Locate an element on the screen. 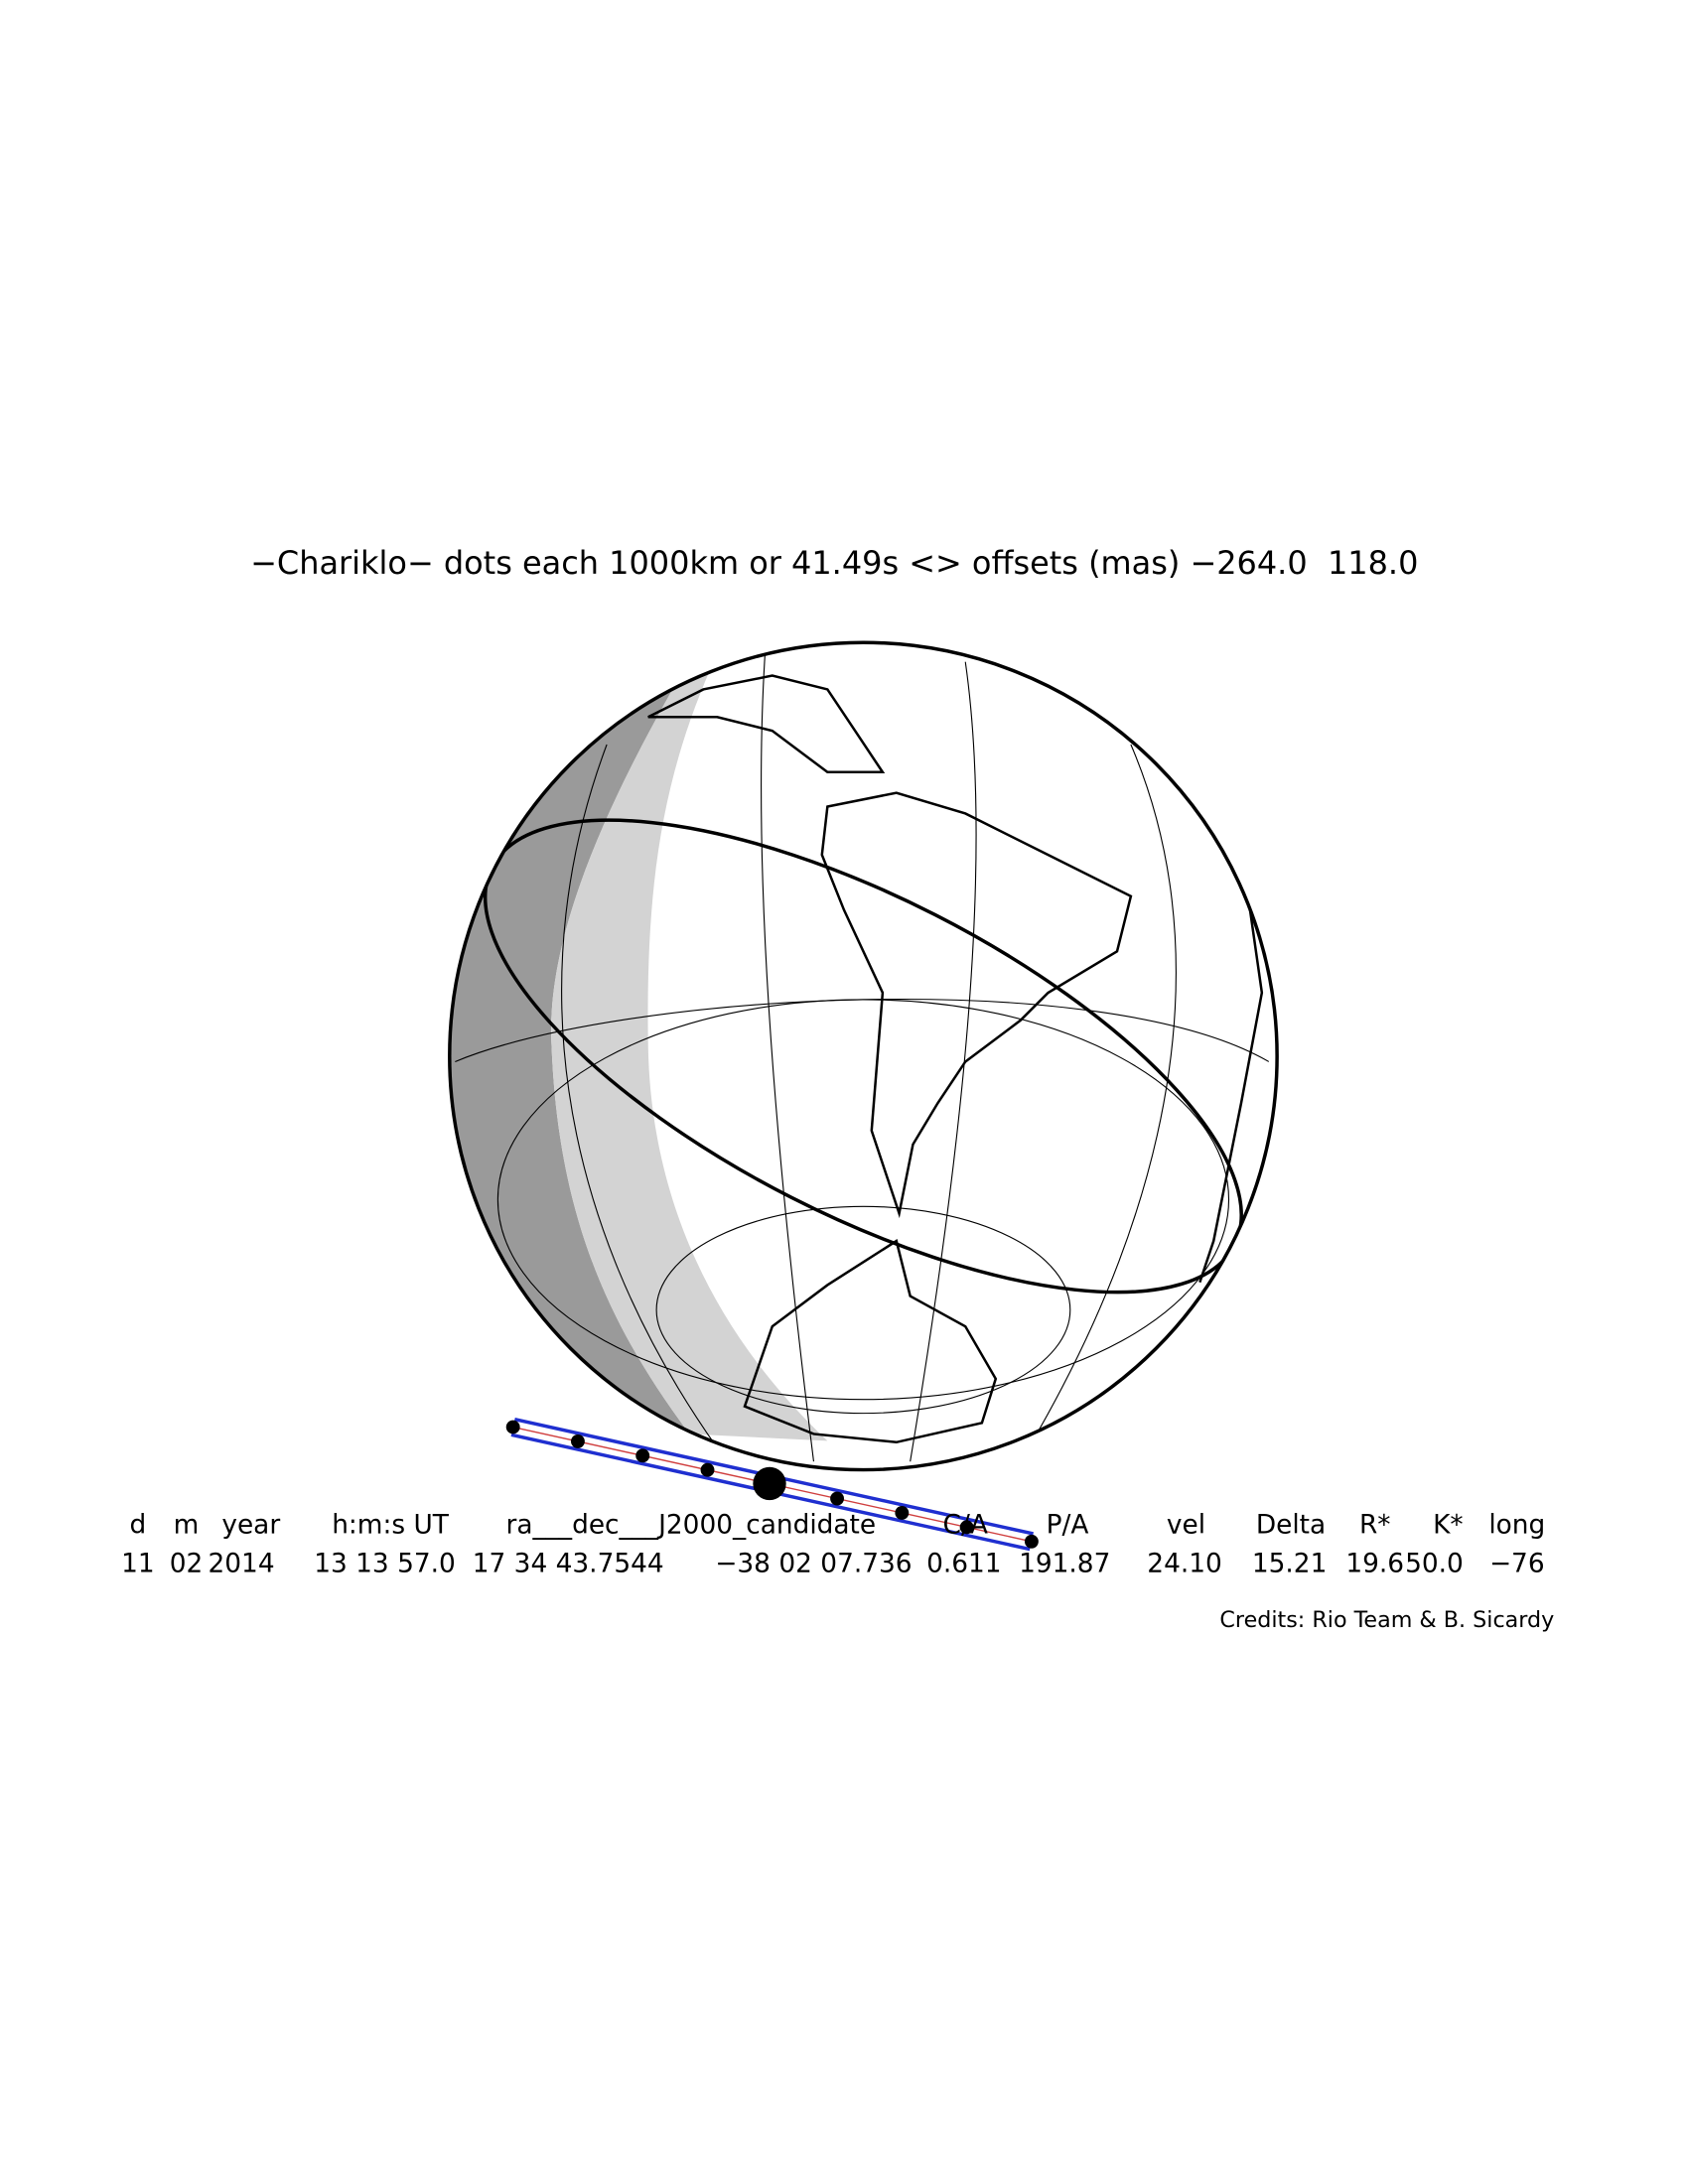 The height and width of the screenshot is (2184, 1688). table-value: 17 34 43.7544 is located at coordinates (568, 1563).